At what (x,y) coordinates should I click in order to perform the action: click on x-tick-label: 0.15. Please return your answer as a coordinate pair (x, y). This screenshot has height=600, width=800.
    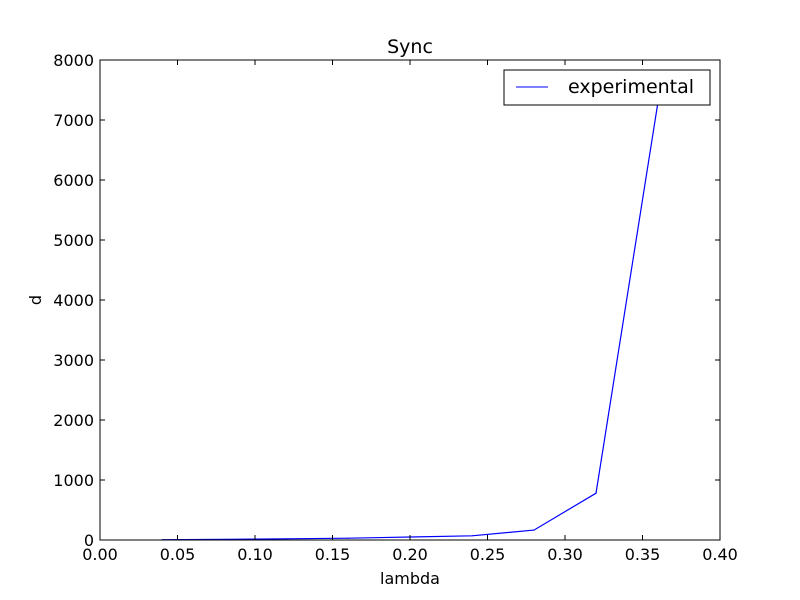
    Looking at the image, I should click on (333, 554).